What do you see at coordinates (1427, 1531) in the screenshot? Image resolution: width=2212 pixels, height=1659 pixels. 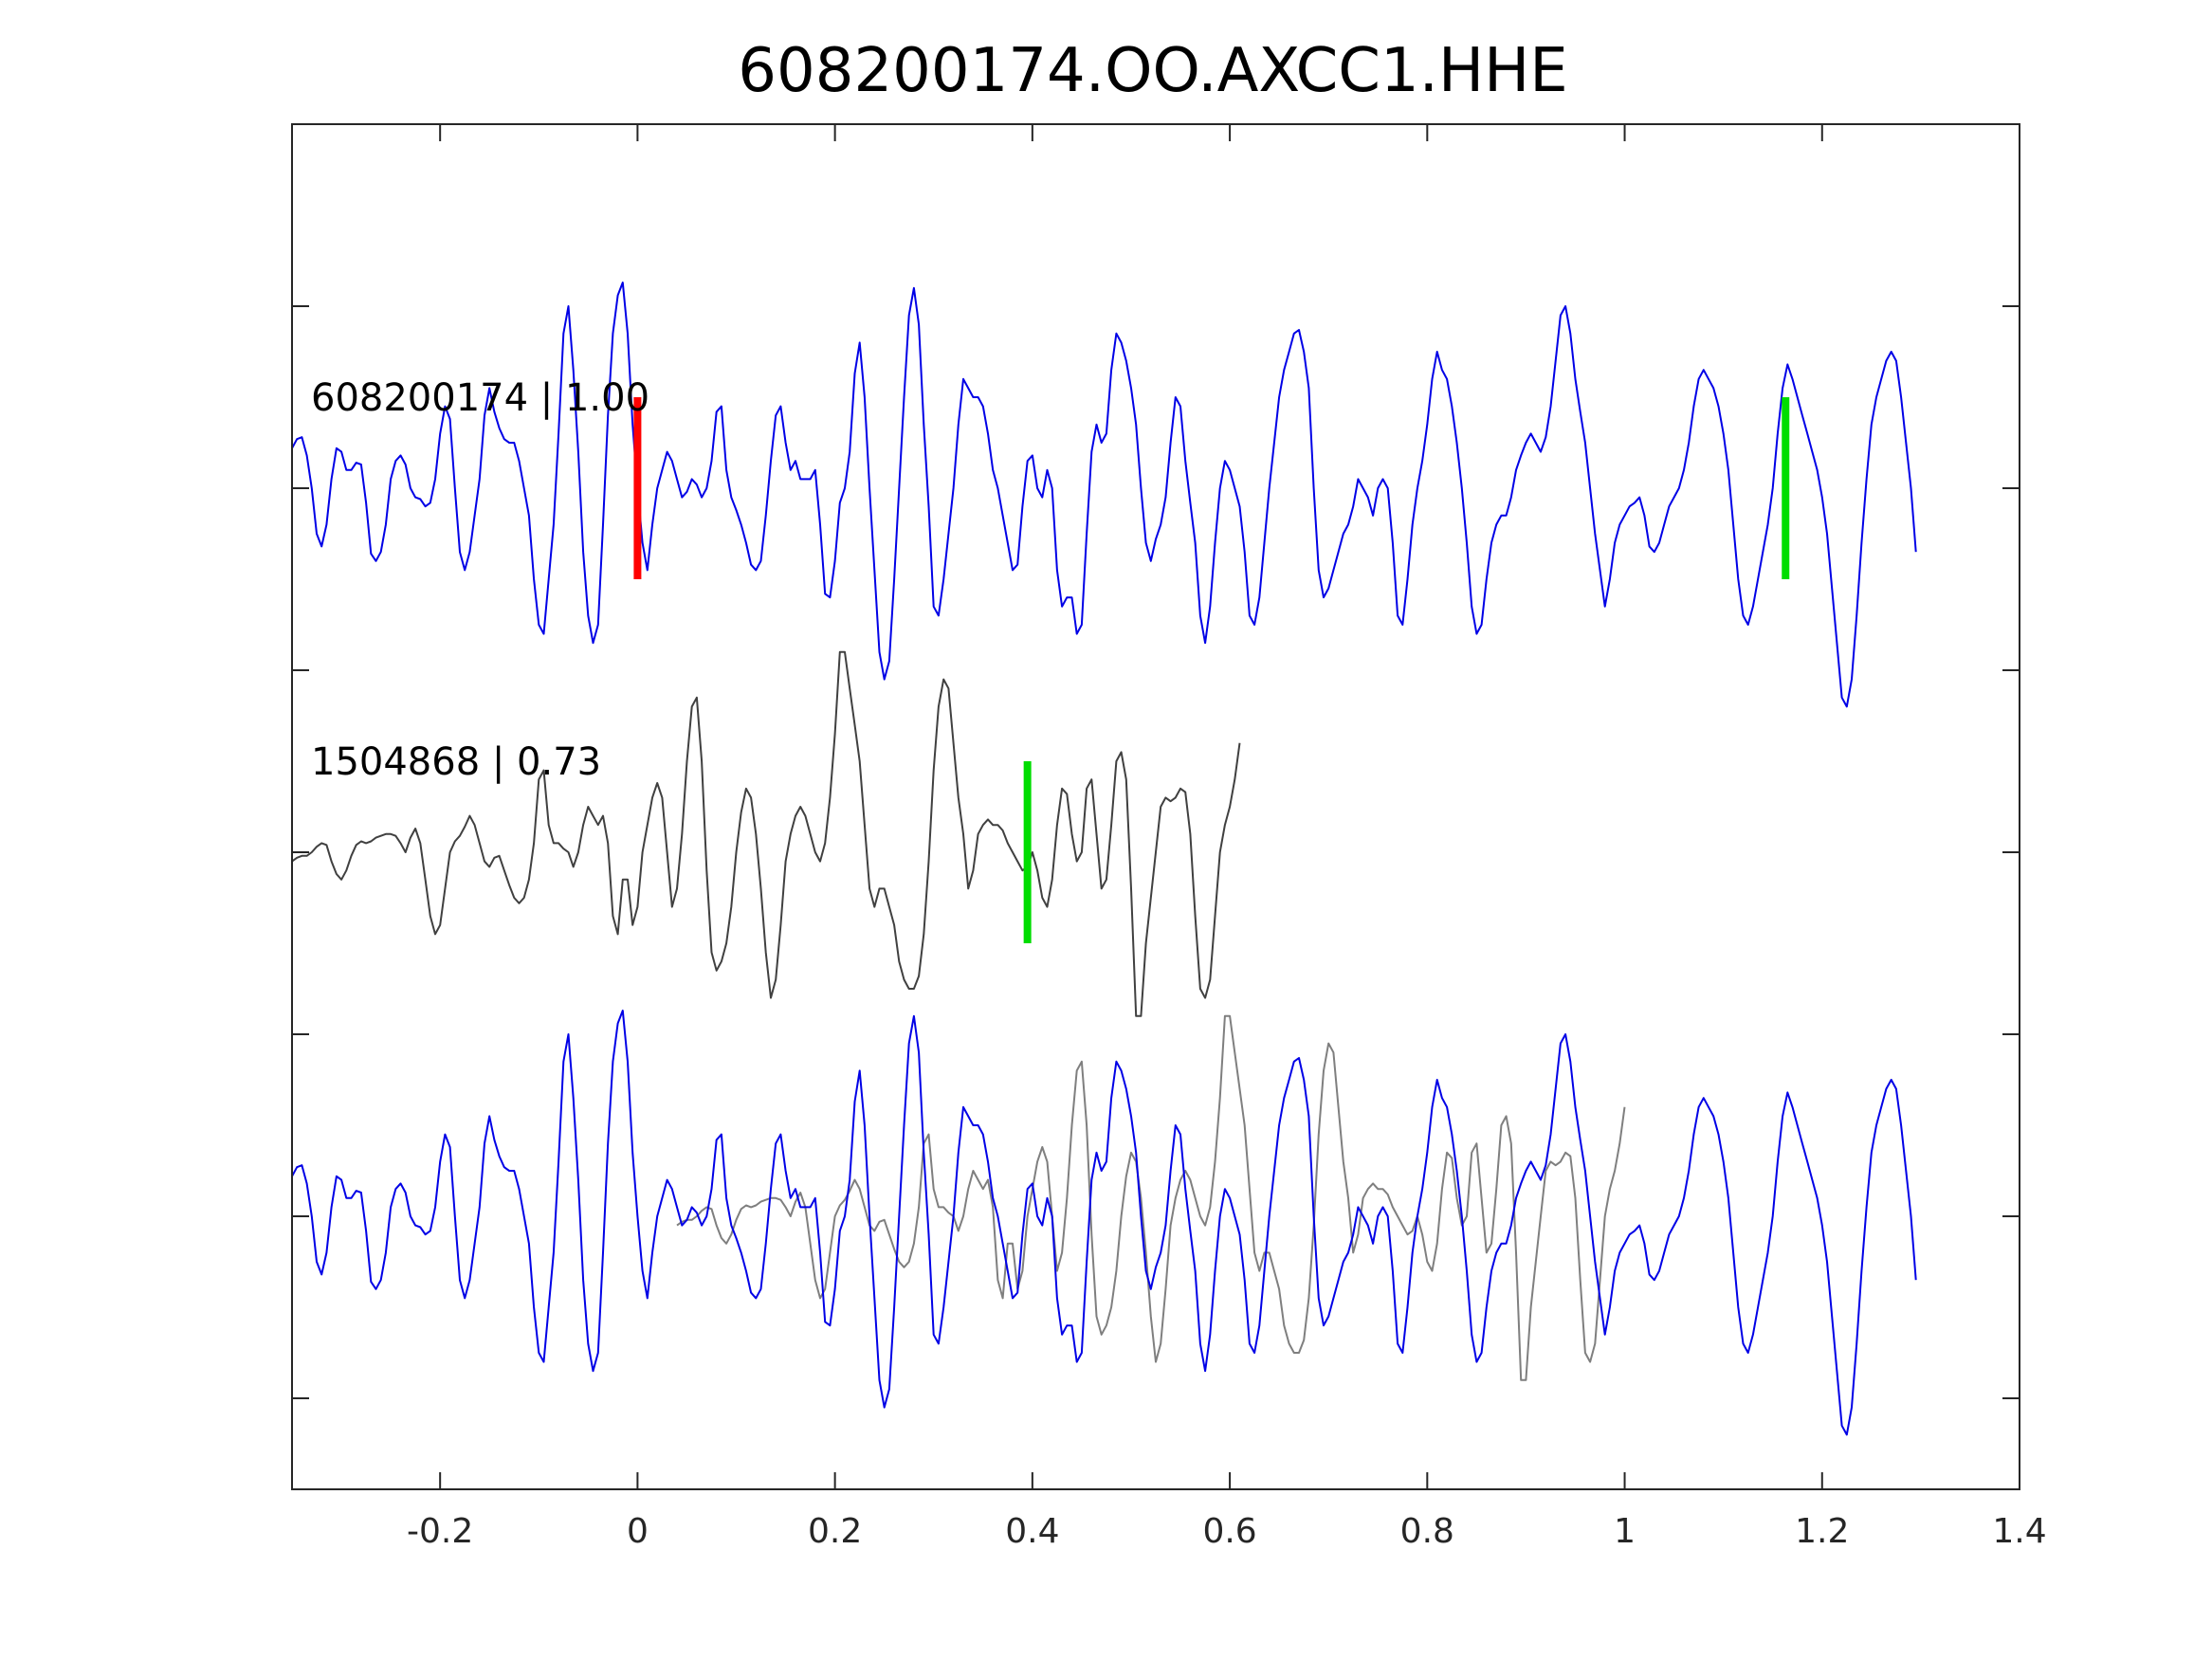 I see `x-tick-label-5: 0.8` at bounding box center [1427, 1531].